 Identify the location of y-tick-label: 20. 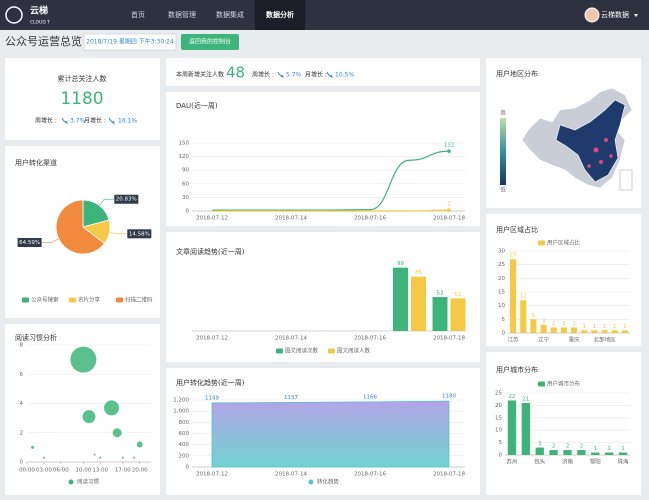
(501, 279).